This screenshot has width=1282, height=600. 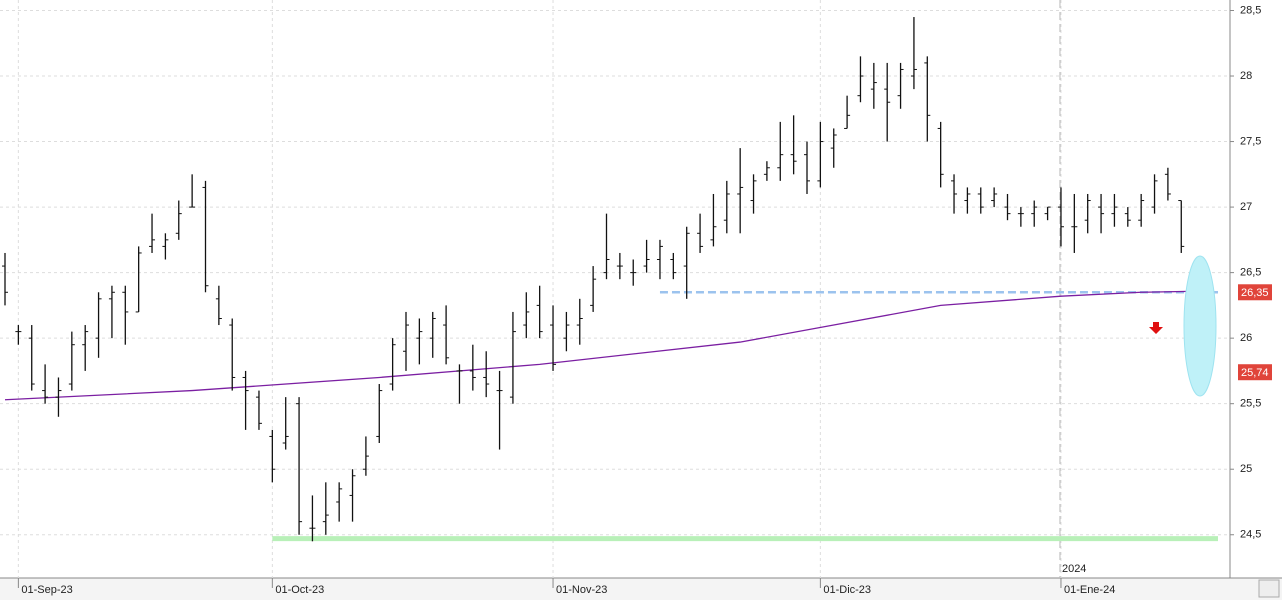 I want to click on price-label-text: 25,74, so click(x=1255, y=373).